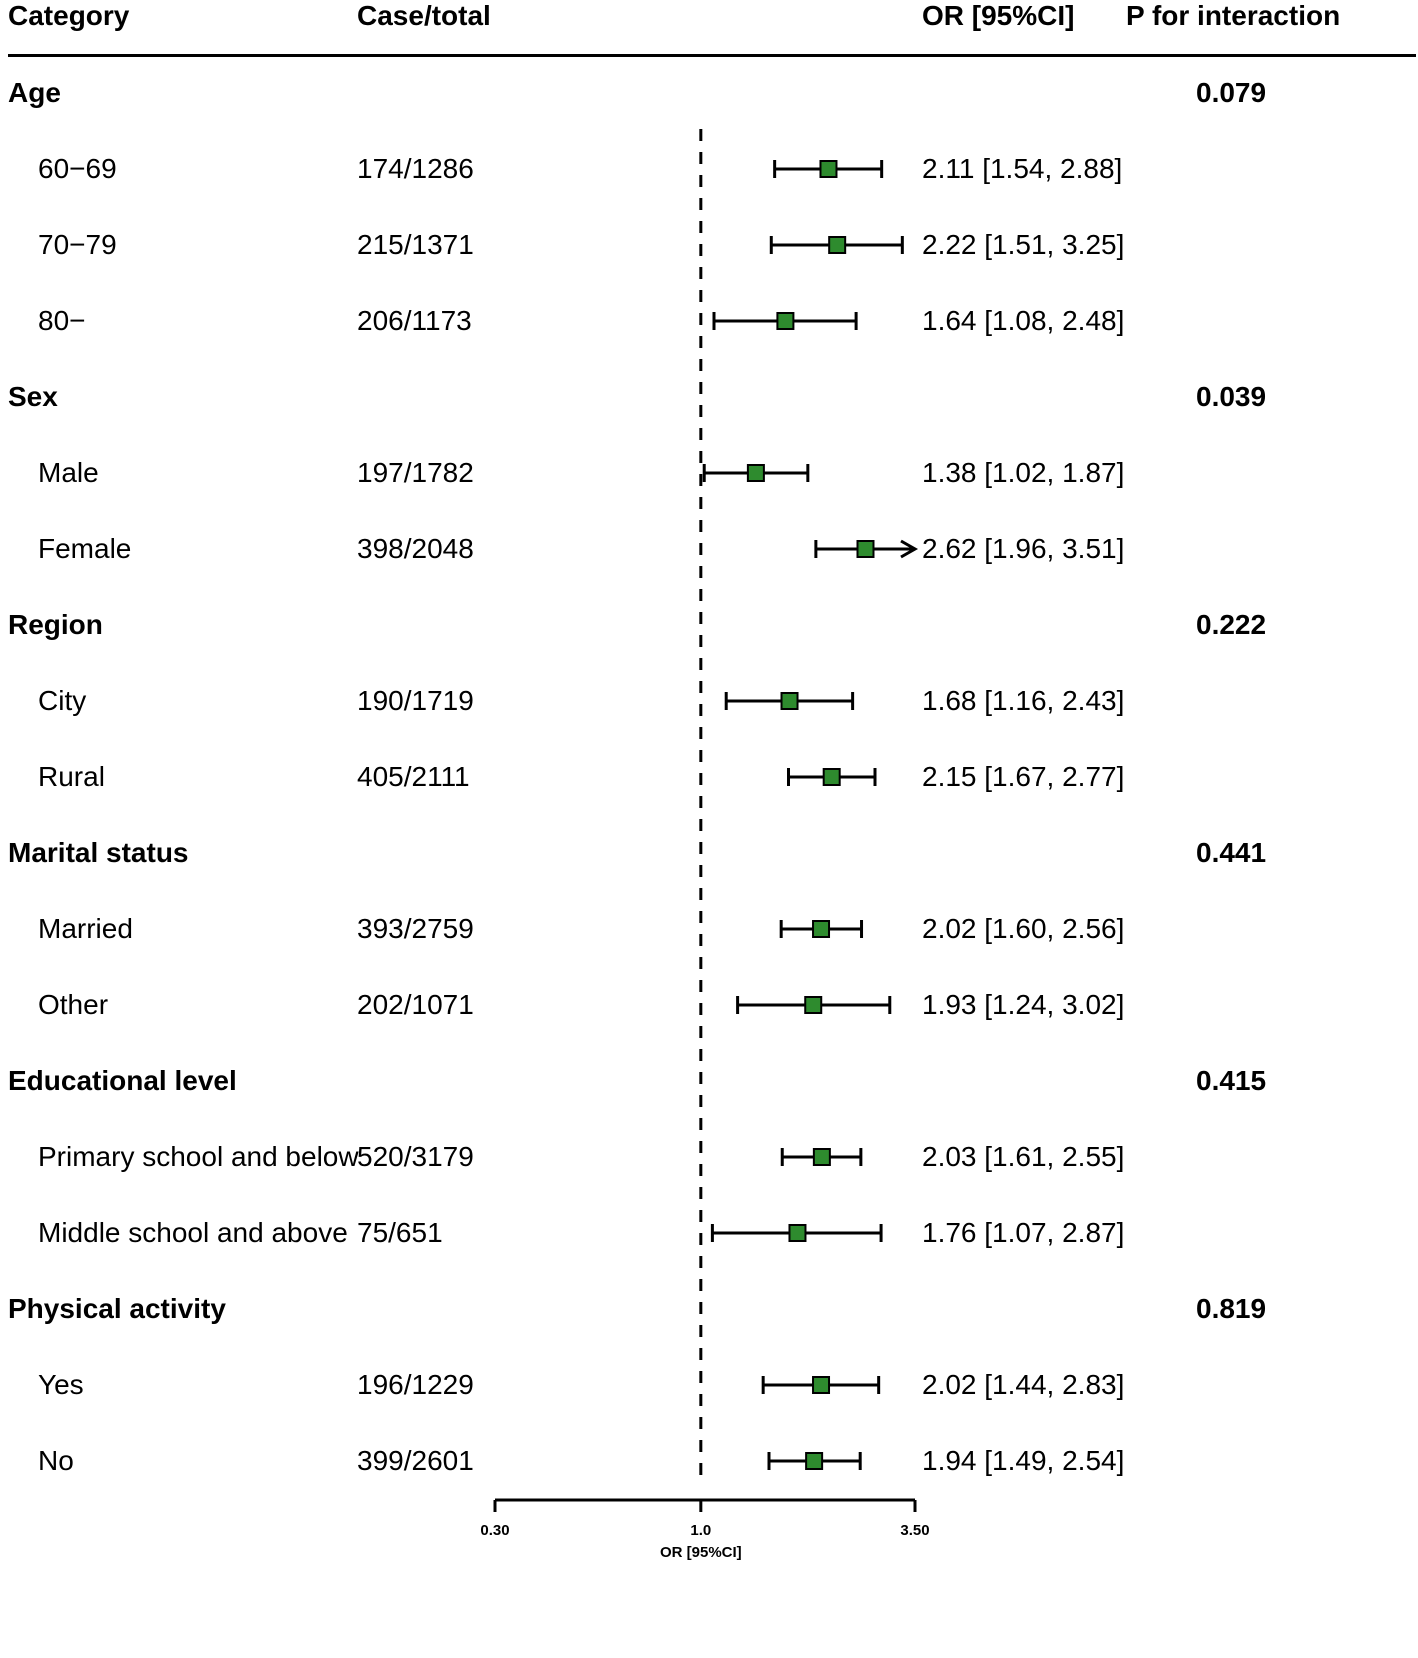 The image size is (1418, 1658). What do you see at coordinates (415, 928) in the screenshot?
I see `case-total: 393/2759` at bounding box center [415, 928].